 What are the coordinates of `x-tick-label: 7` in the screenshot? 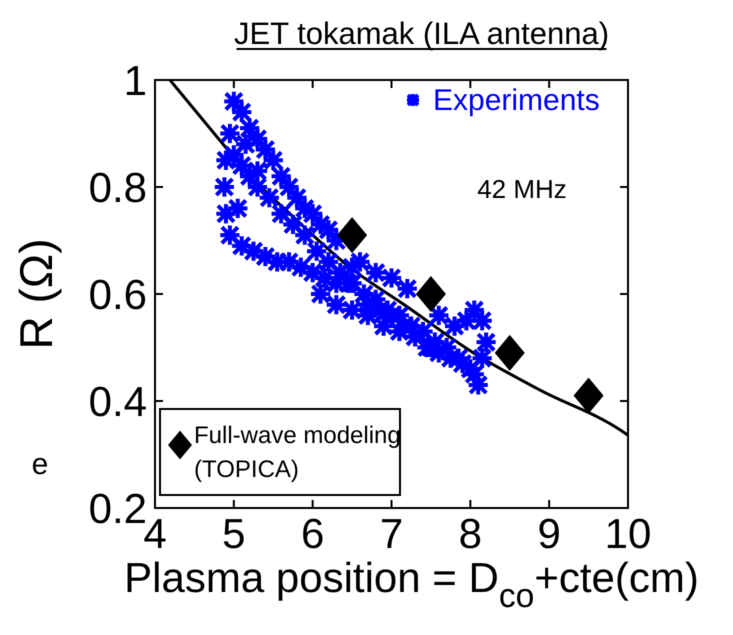 It's located at (392, 533).